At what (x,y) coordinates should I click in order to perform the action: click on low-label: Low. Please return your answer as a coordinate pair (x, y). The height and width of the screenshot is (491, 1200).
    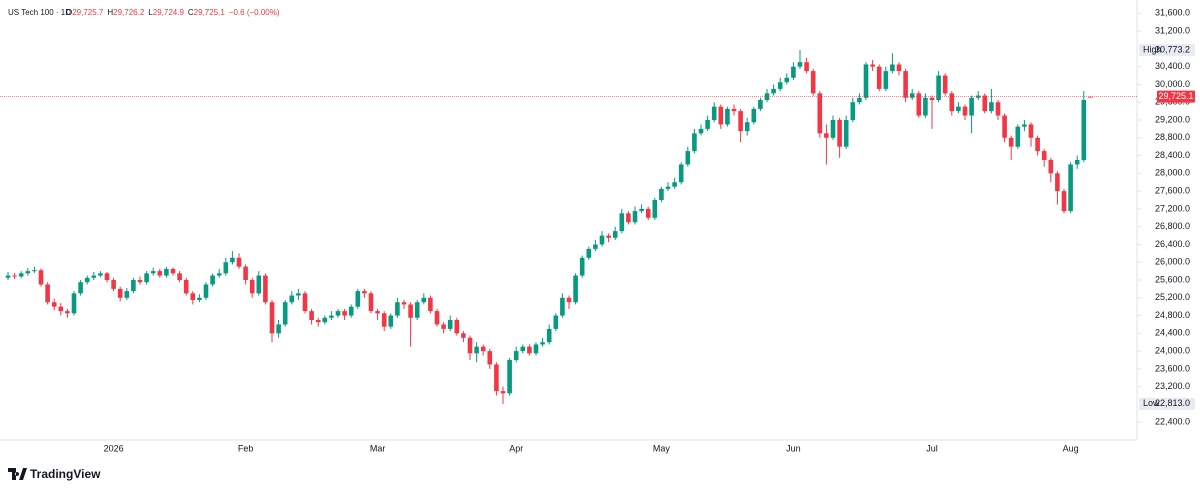
    Looking at the image, I should click on (1151, 403).